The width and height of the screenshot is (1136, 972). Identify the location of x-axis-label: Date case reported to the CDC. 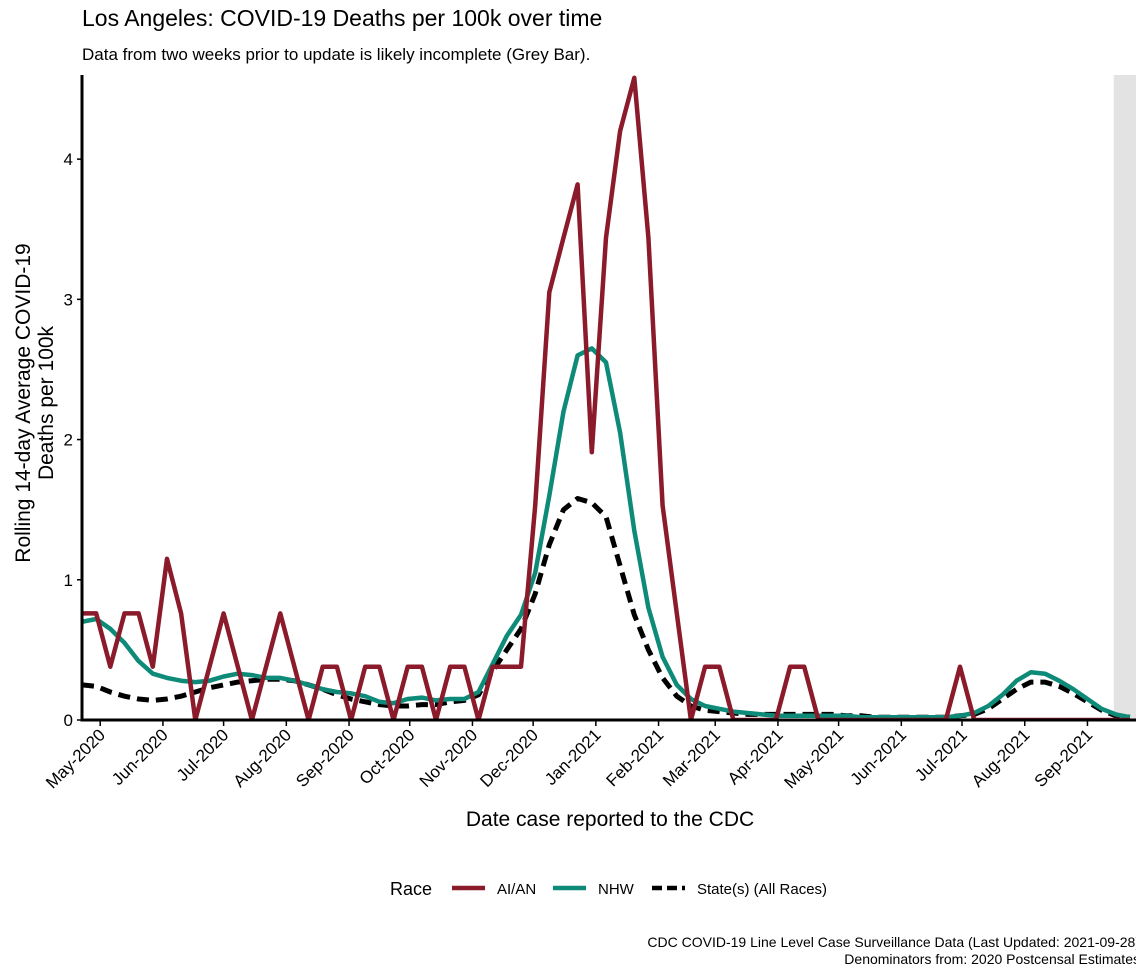
(610, 819).